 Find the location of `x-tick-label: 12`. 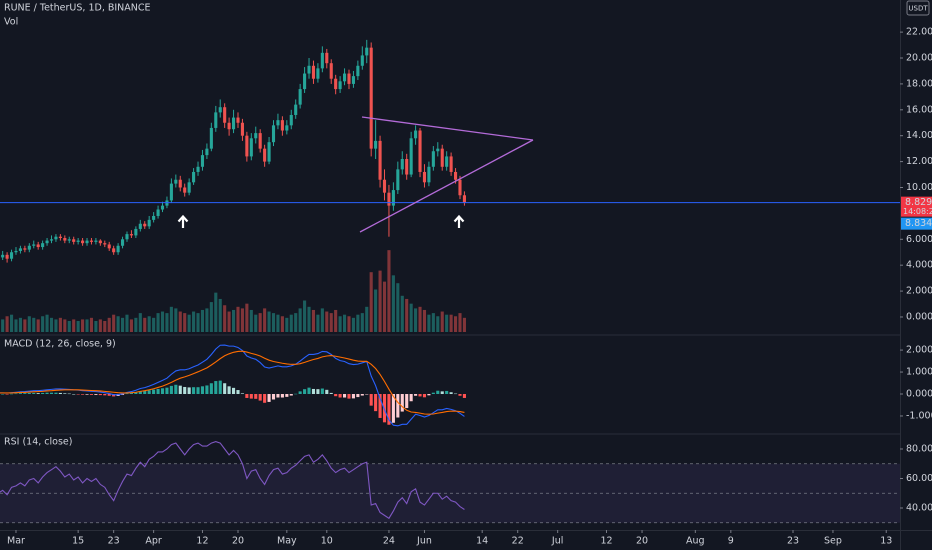

x-tick-label: 12 is located at coordinates (606, 541).